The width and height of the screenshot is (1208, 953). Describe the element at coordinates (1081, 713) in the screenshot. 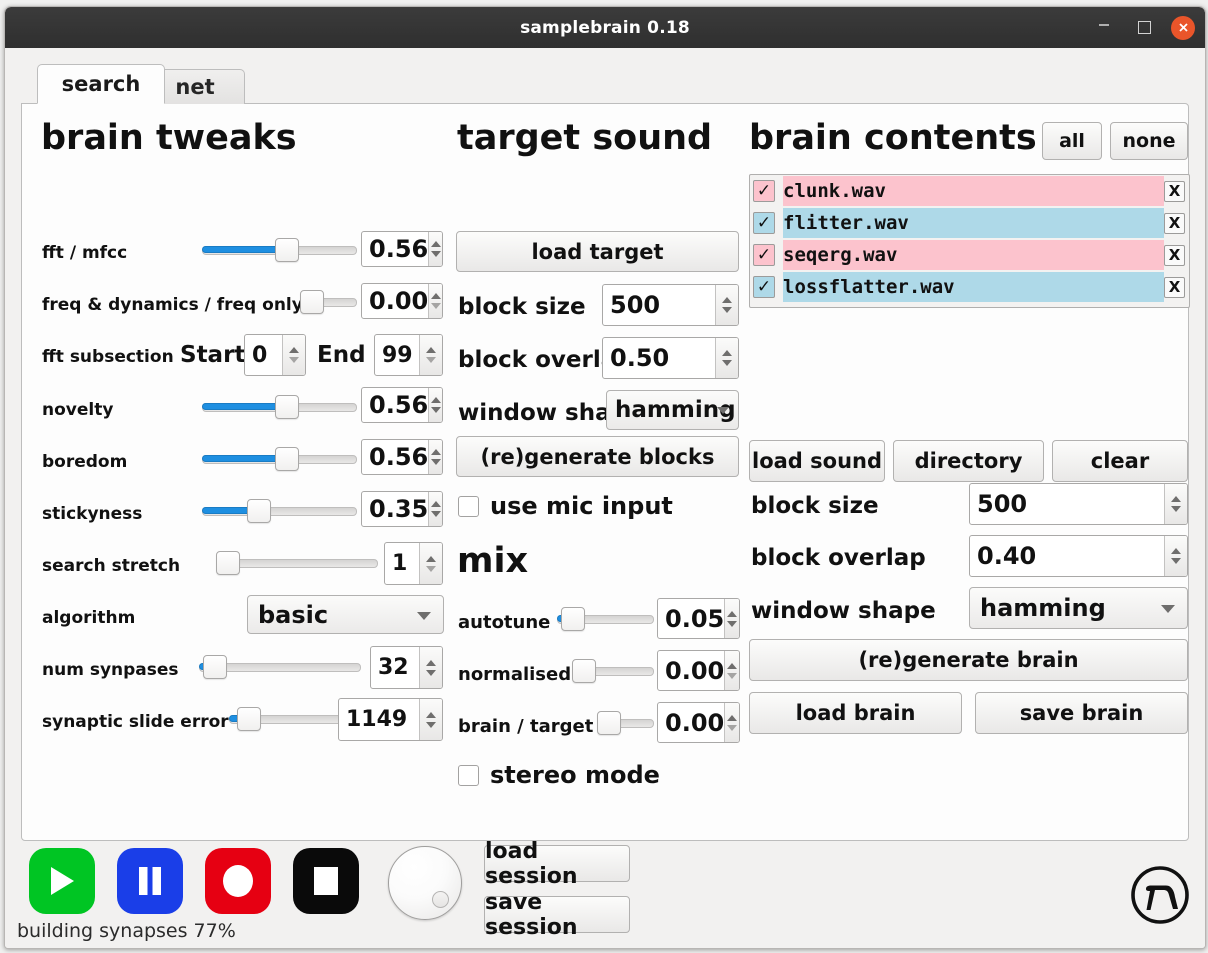

I see `save-brain-button: save brain` at that location.